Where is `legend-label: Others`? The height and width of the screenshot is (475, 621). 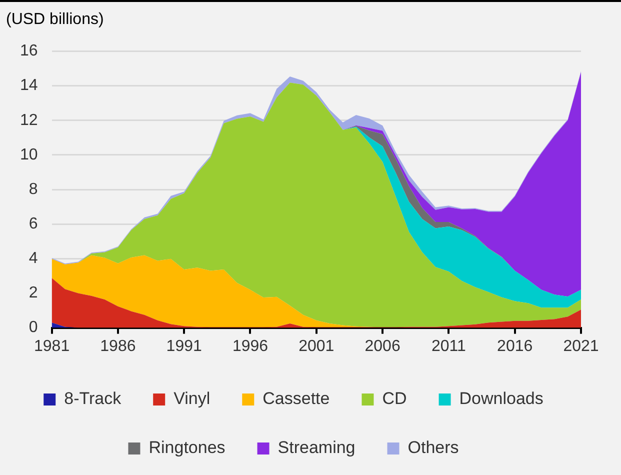 legend-label: Others is located at coordinates (433, 448).